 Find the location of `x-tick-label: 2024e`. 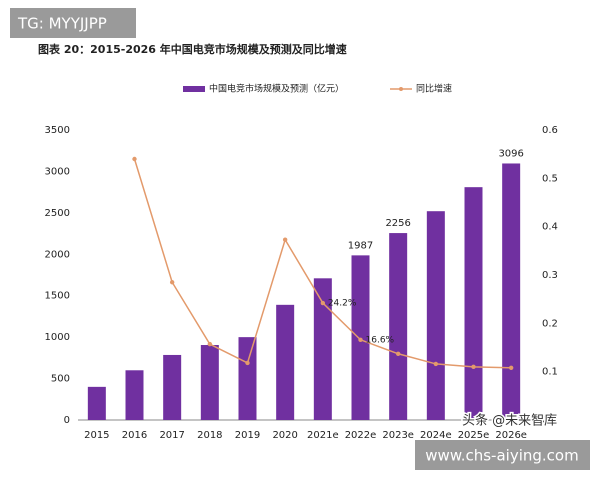

x-tick-label: 2024e is located at coordinates (436, 435).